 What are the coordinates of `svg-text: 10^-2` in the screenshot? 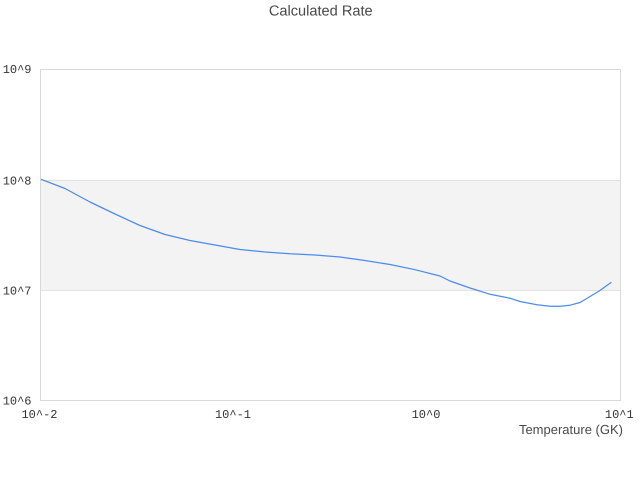 It's located at (39, 415).